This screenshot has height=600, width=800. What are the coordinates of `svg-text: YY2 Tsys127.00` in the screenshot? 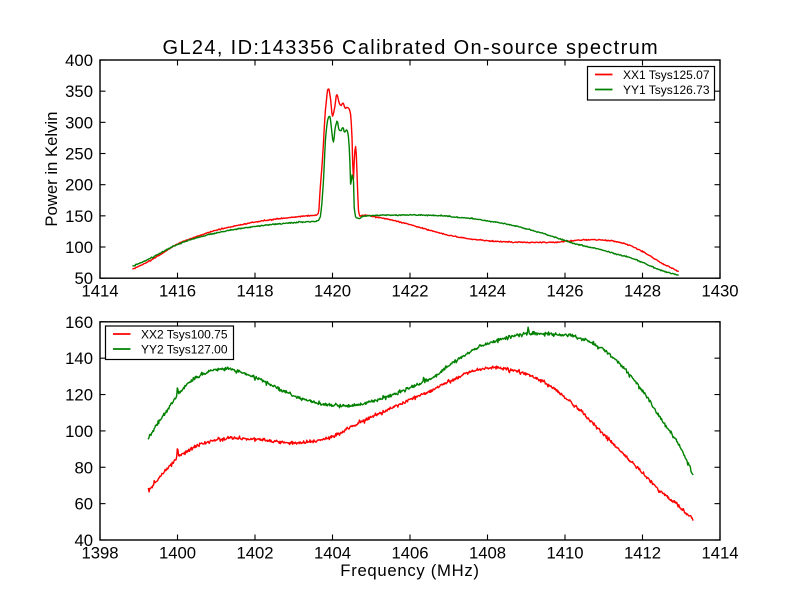 It's located at (184, 349).